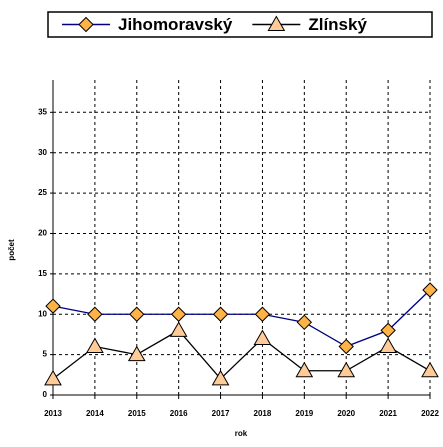 Image resolution: width=443 pixels, height=447 pixels. What do you see at coordinates (263, 413) in the screenshot?
I see `x-tick-label: 2018` at bounding box center [263, 413].